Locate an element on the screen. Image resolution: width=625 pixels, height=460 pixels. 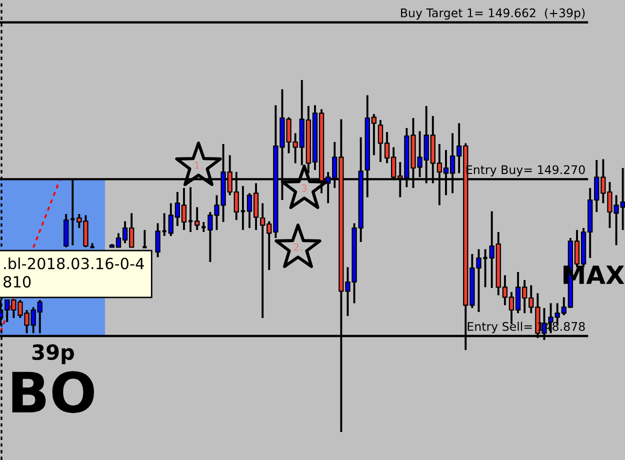
annotation: 1. is located at coordinates (198, 165).